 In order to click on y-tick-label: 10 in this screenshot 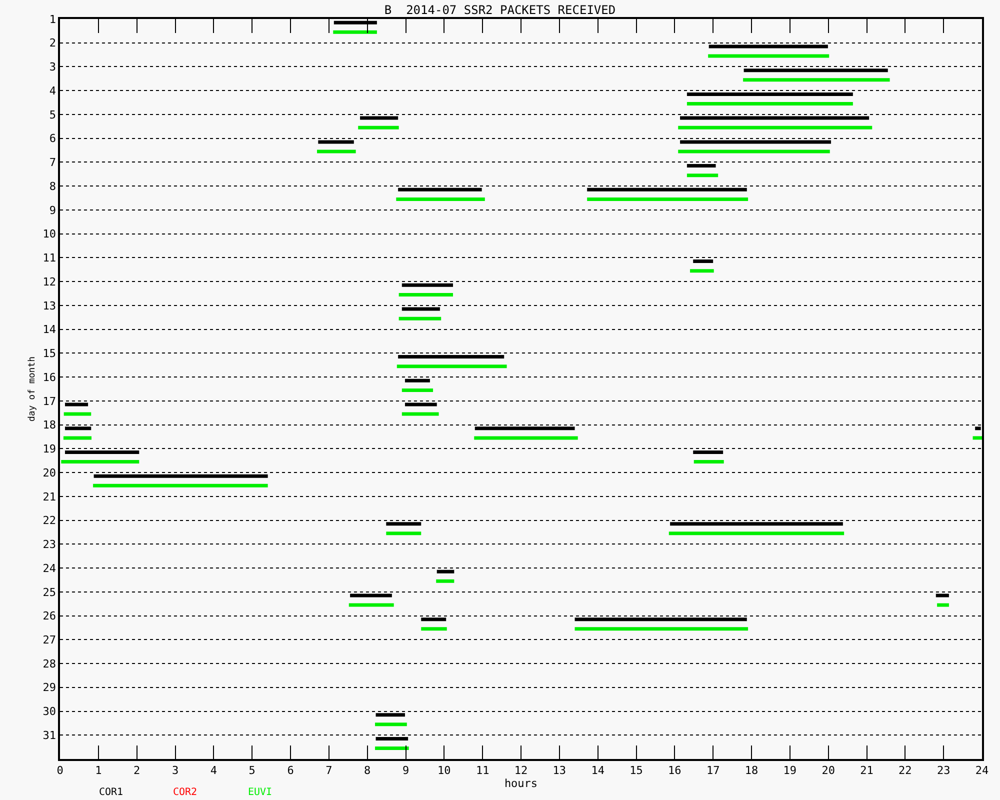, I will do `click(49, 234)`.